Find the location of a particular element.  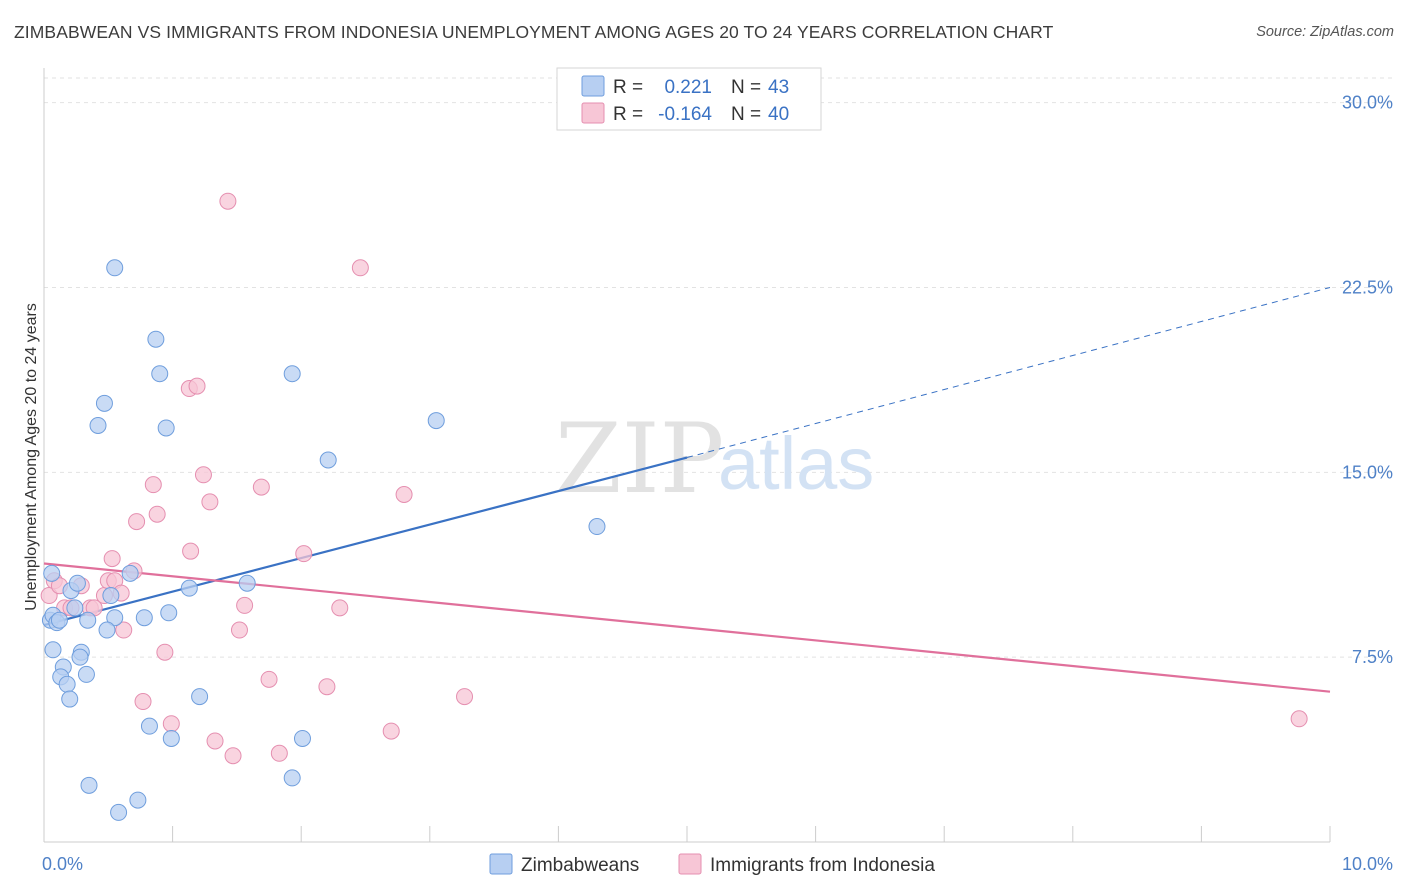

legend-n-value-2: 40 is located at coordinates (778, 114).